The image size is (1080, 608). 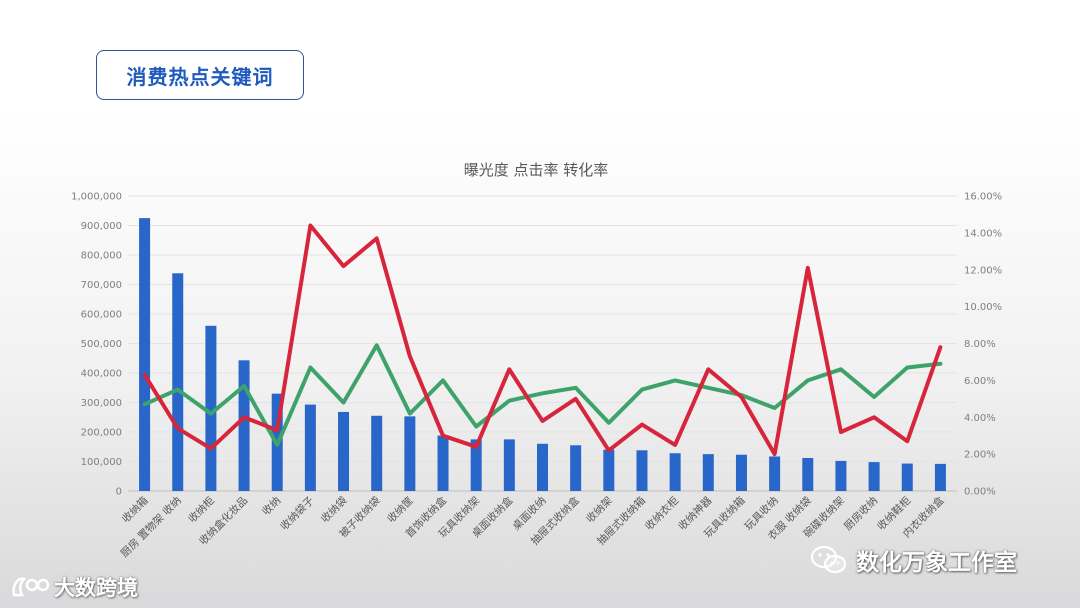 What do you see at coordinates (599, 510) in the screenshot?
I see `x-tick-label: 收纳架` at bounding box center [599, 510].